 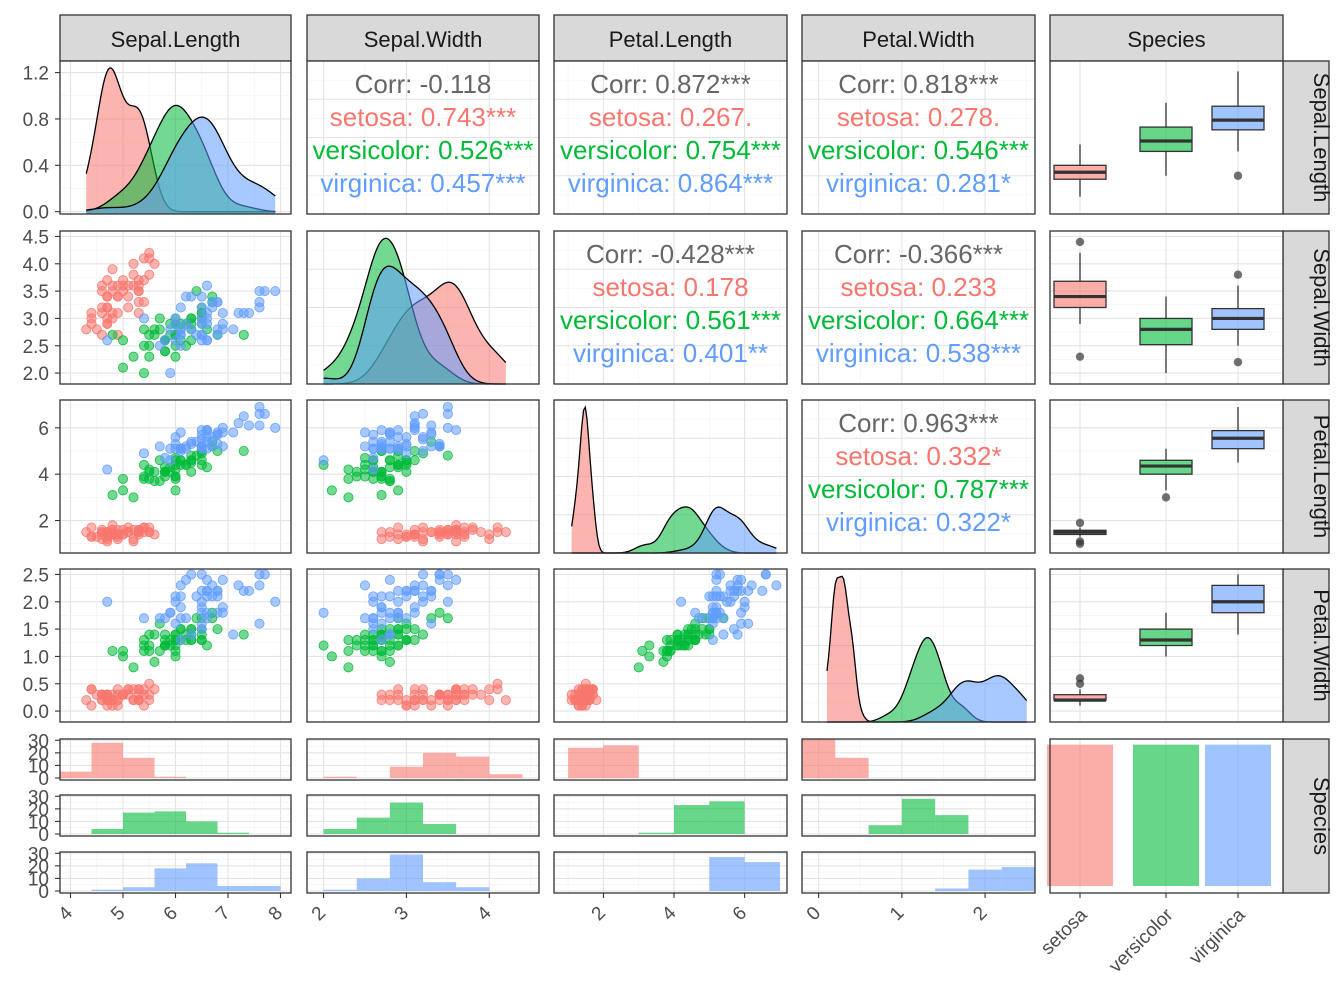 I want to click on correlation-setosa: setosa: 0.332*, so click(x=918, y=456).